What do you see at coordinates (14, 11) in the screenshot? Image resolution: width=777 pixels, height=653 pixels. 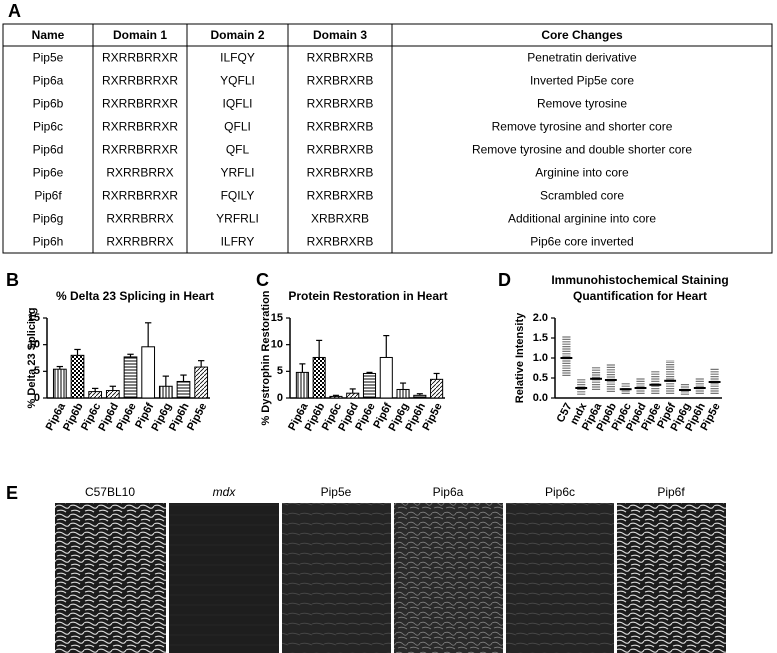 I see `panel-letter: A` at bounding box center [14, 11].